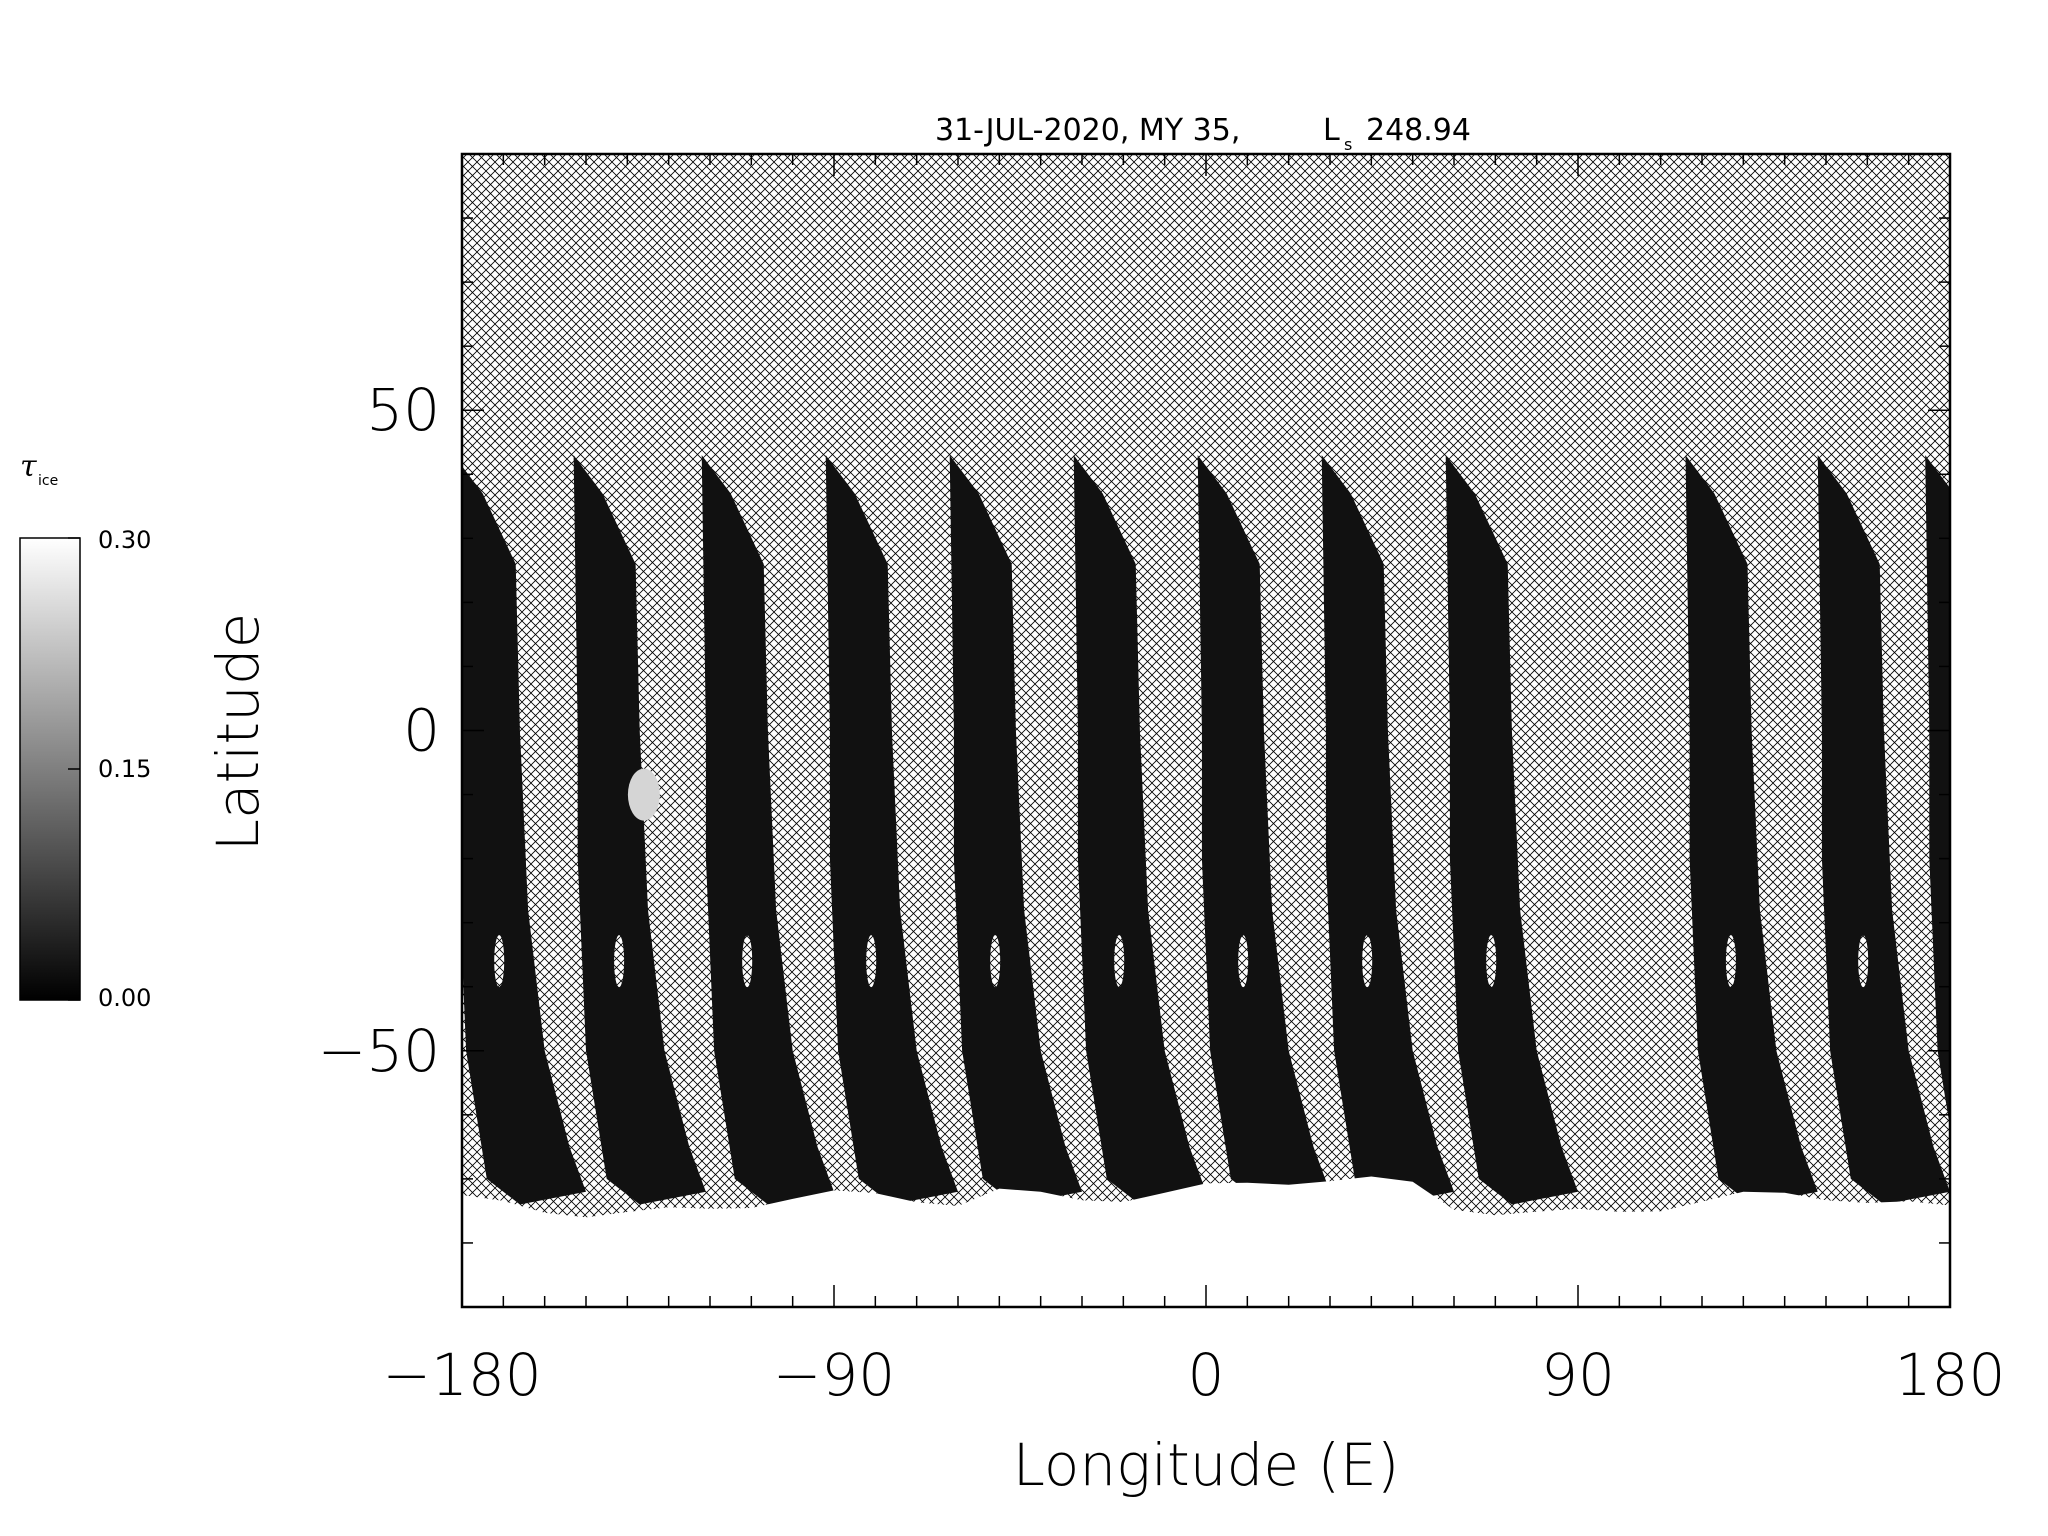  Describe the element at coordinates (1418, 130) in the screenshot. I see `title-ls-value: 248.94` at that location.